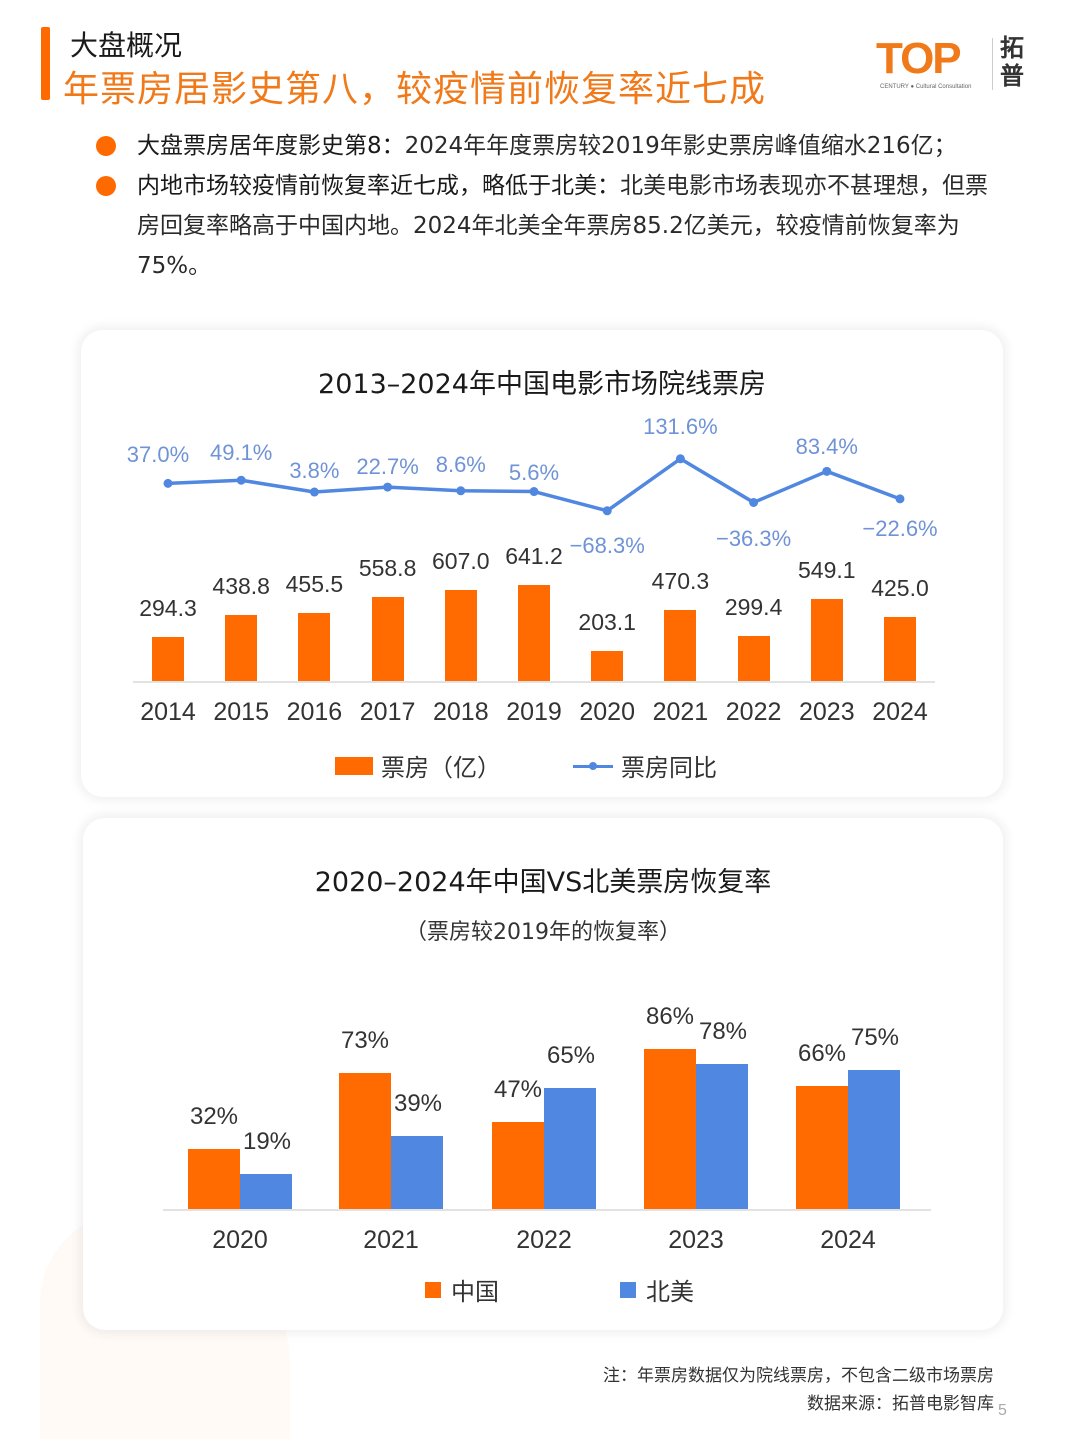  I want to click on legend-line-swatch-icon, so click(593, 766).